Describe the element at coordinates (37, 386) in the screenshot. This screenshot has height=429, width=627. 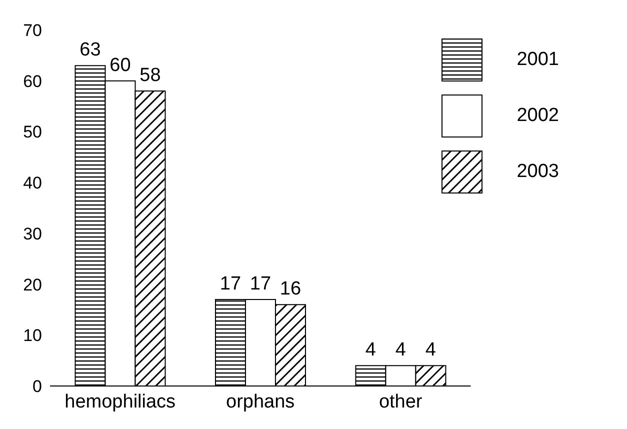
I see `y-tick-label: 0` at that location.